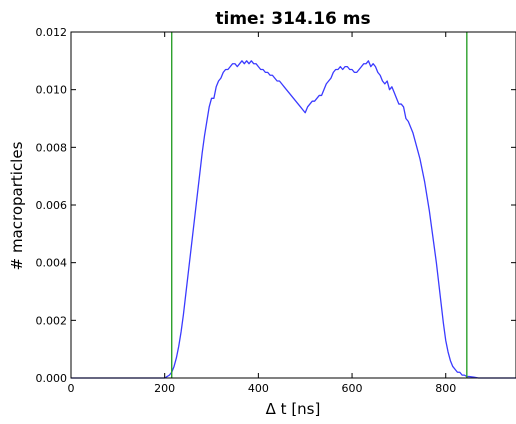 The width and height of the screenshot is (516, 424). I want to click on chart-title: time: 314.16 ms, so click(292, 19).